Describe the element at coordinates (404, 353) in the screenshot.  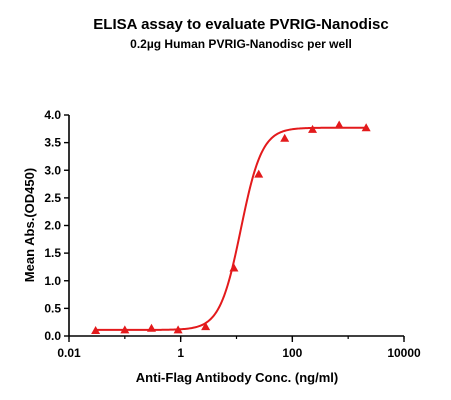
I see `x-tick-label: 10000` at that location.